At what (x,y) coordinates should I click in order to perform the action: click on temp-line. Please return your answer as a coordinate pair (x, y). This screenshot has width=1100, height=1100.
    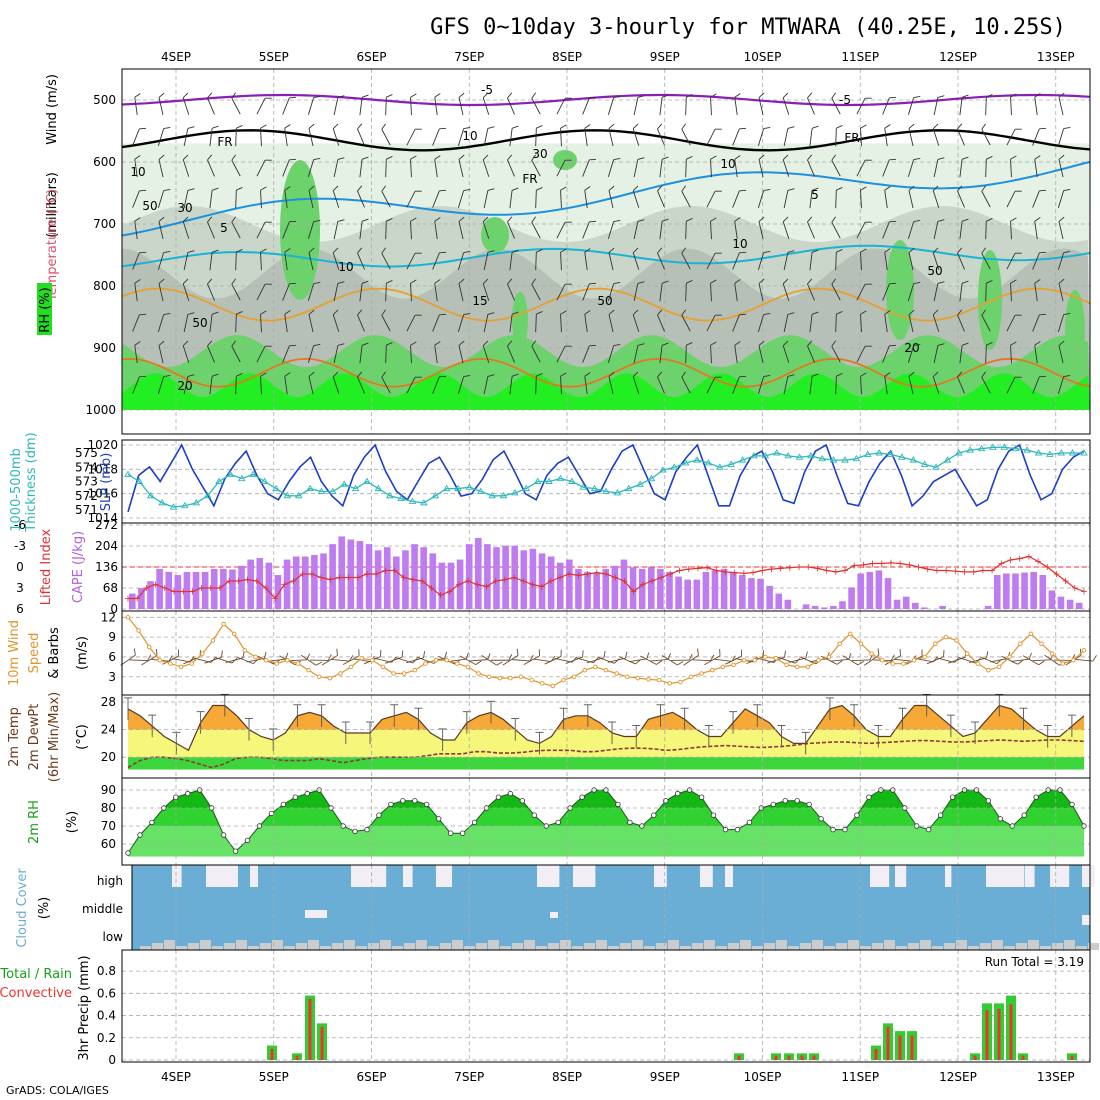
    Looking at the image, I should click on (606, 728).